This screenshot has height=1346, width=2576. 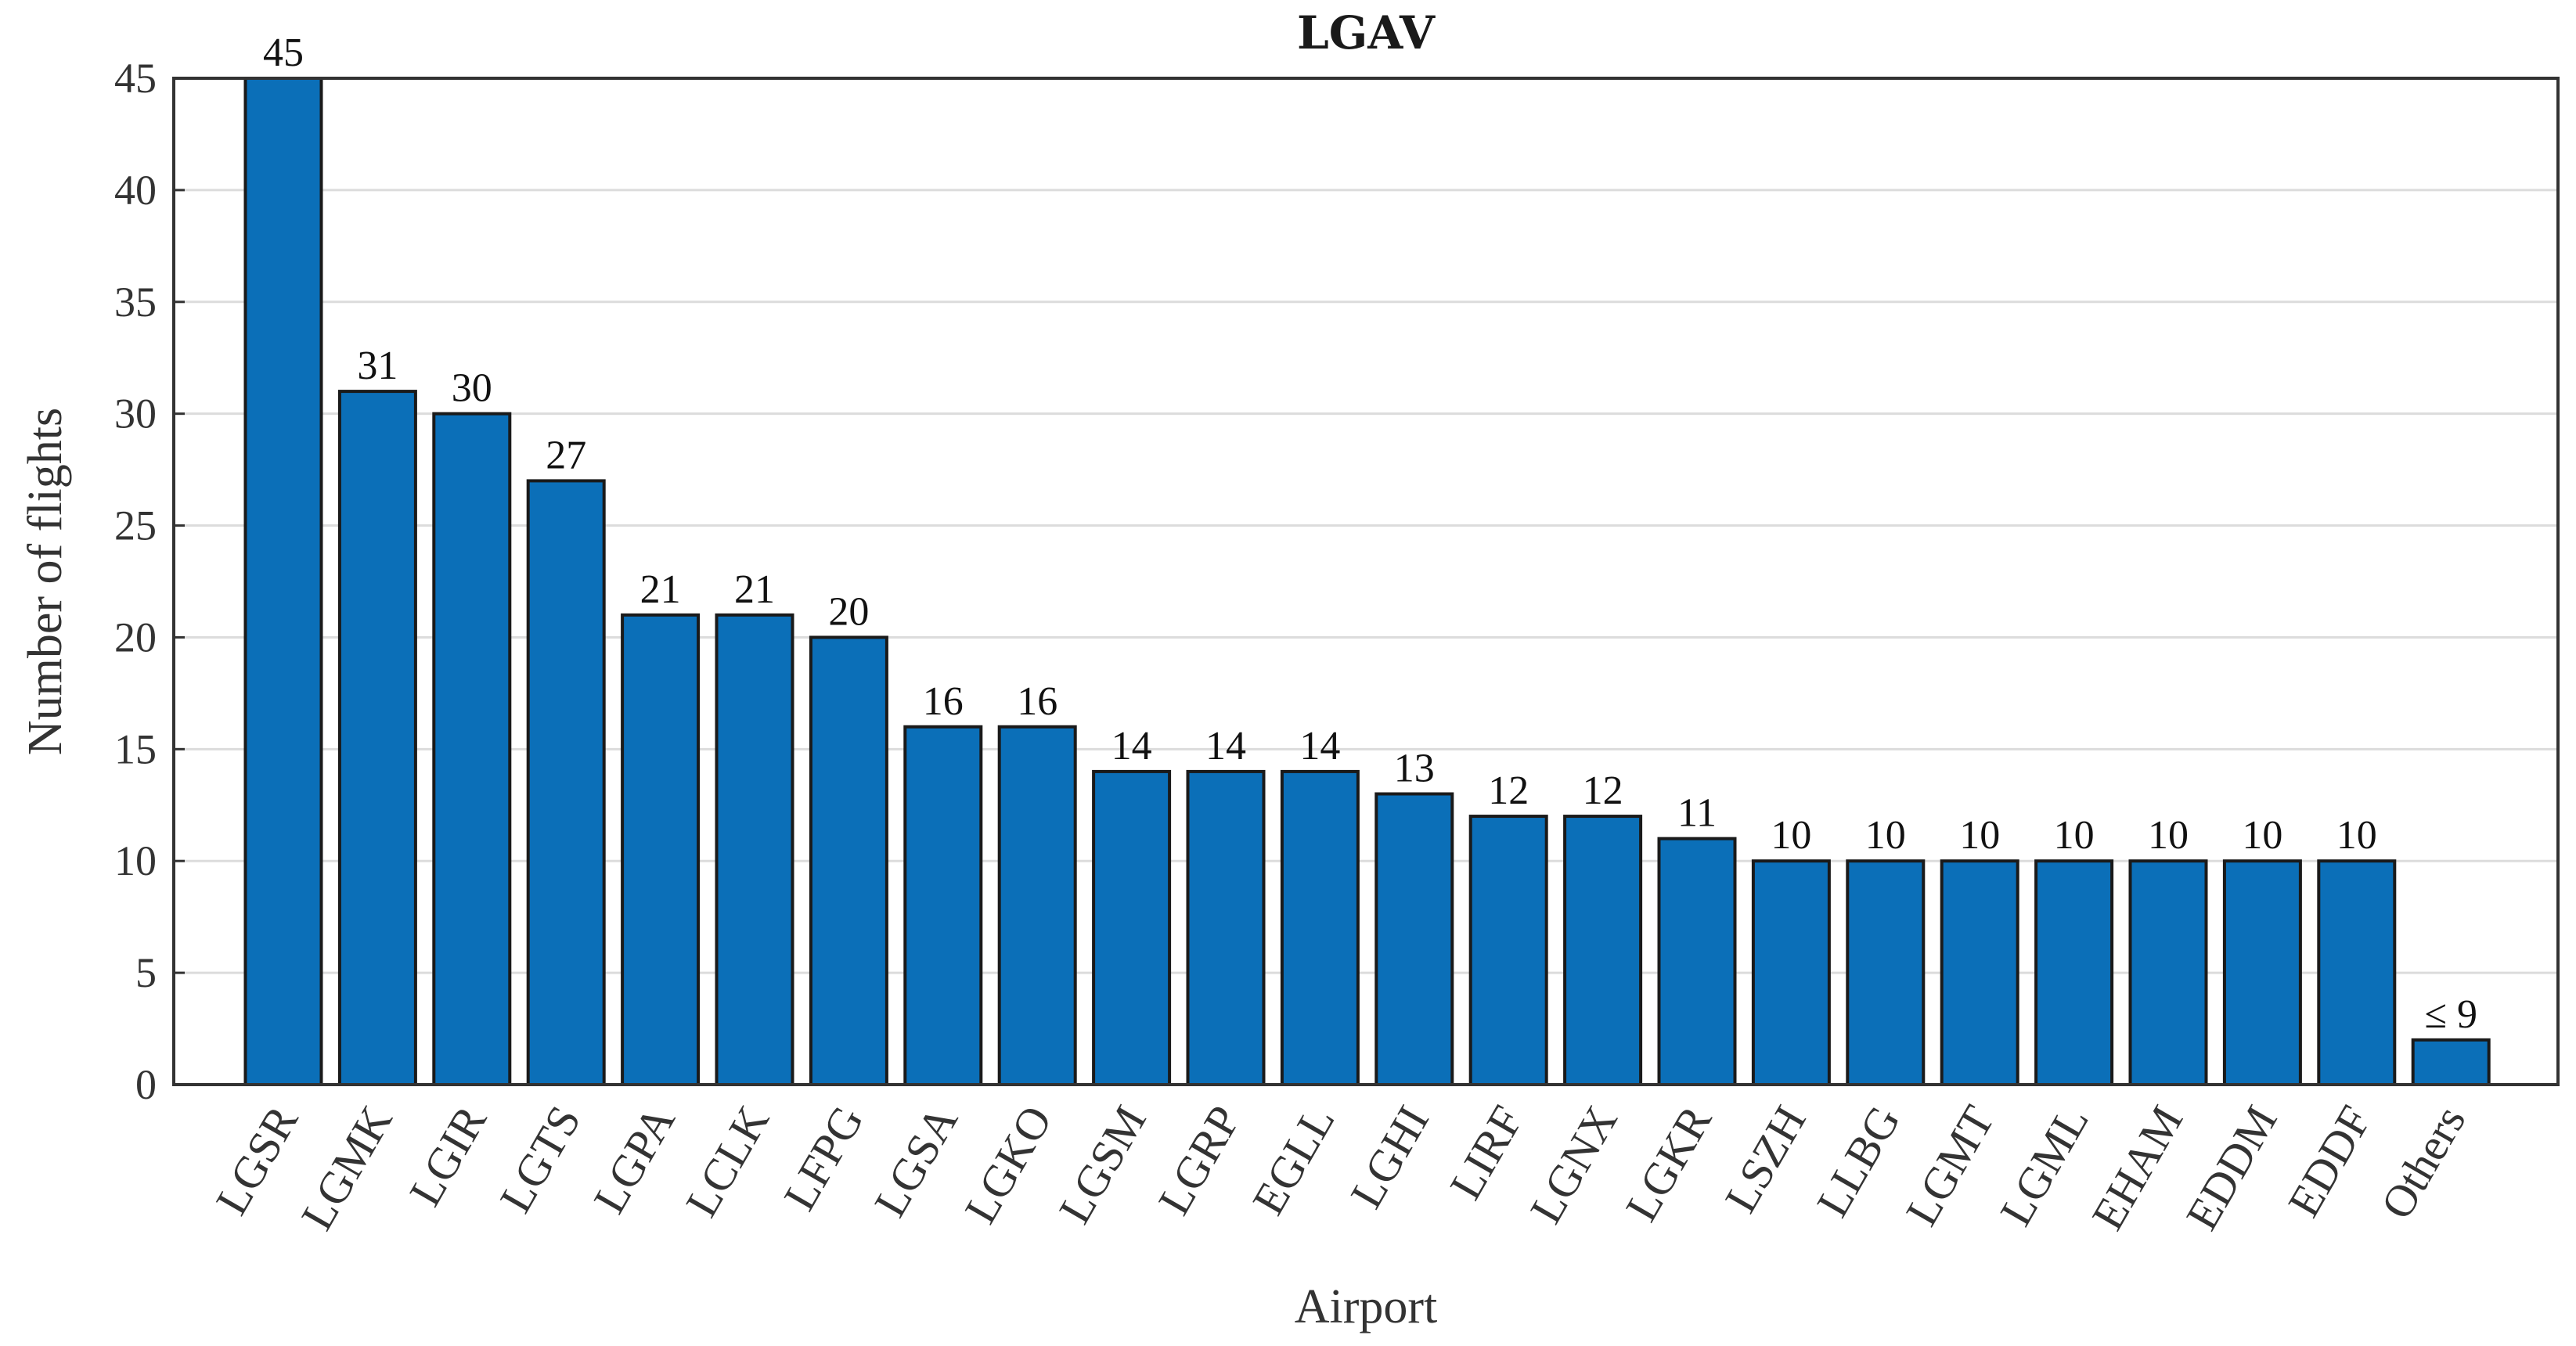 I want to click on y-tick-label: 0, so click(x=146, y=1084).